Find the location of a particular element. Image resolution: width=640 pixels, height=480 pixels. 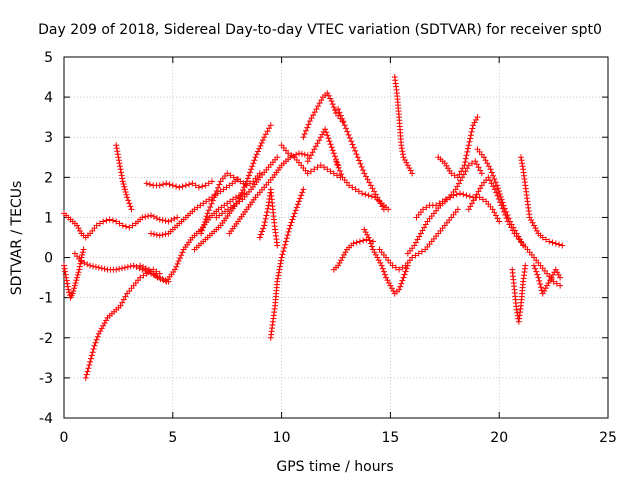

y-tick-label: -2 is located at coordinates (46, 339).